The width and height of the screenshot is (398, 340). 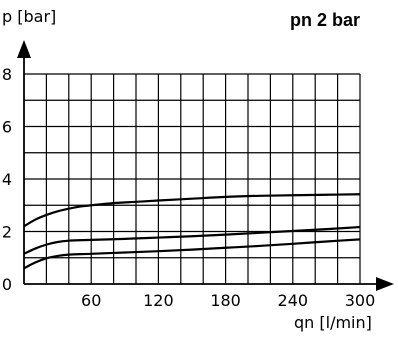 I want to click on y-tick-label: 0, so click(x=7, y=284).